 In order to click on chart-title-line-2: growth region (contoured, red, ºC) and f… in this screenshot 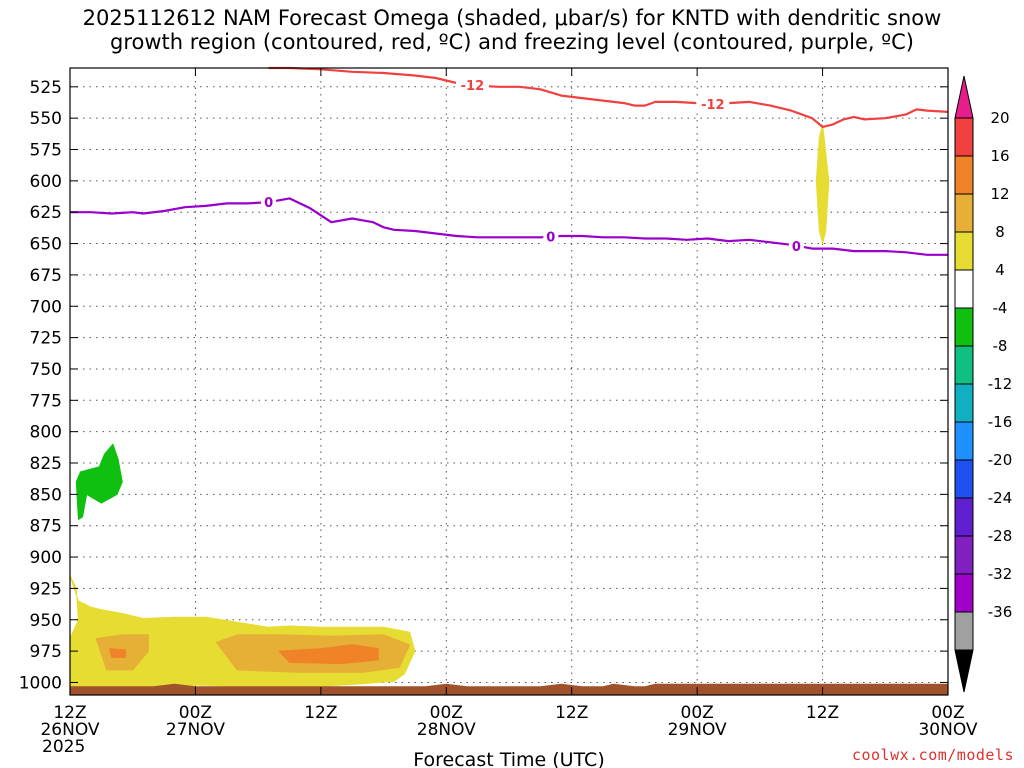, I will do `click(512, 42)`.